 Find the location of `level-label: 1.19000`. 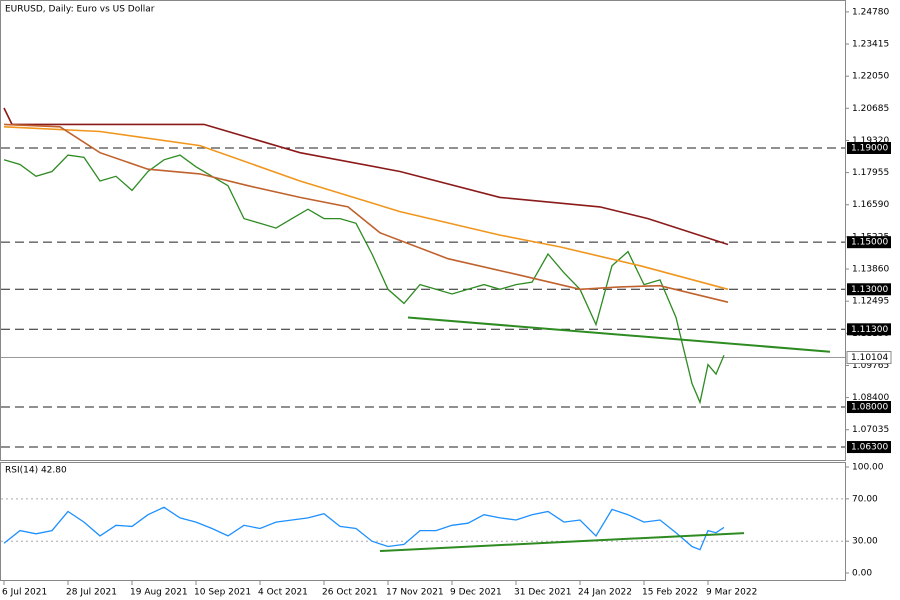

level-label: 1.19000 is located at coordinates (869, 148).